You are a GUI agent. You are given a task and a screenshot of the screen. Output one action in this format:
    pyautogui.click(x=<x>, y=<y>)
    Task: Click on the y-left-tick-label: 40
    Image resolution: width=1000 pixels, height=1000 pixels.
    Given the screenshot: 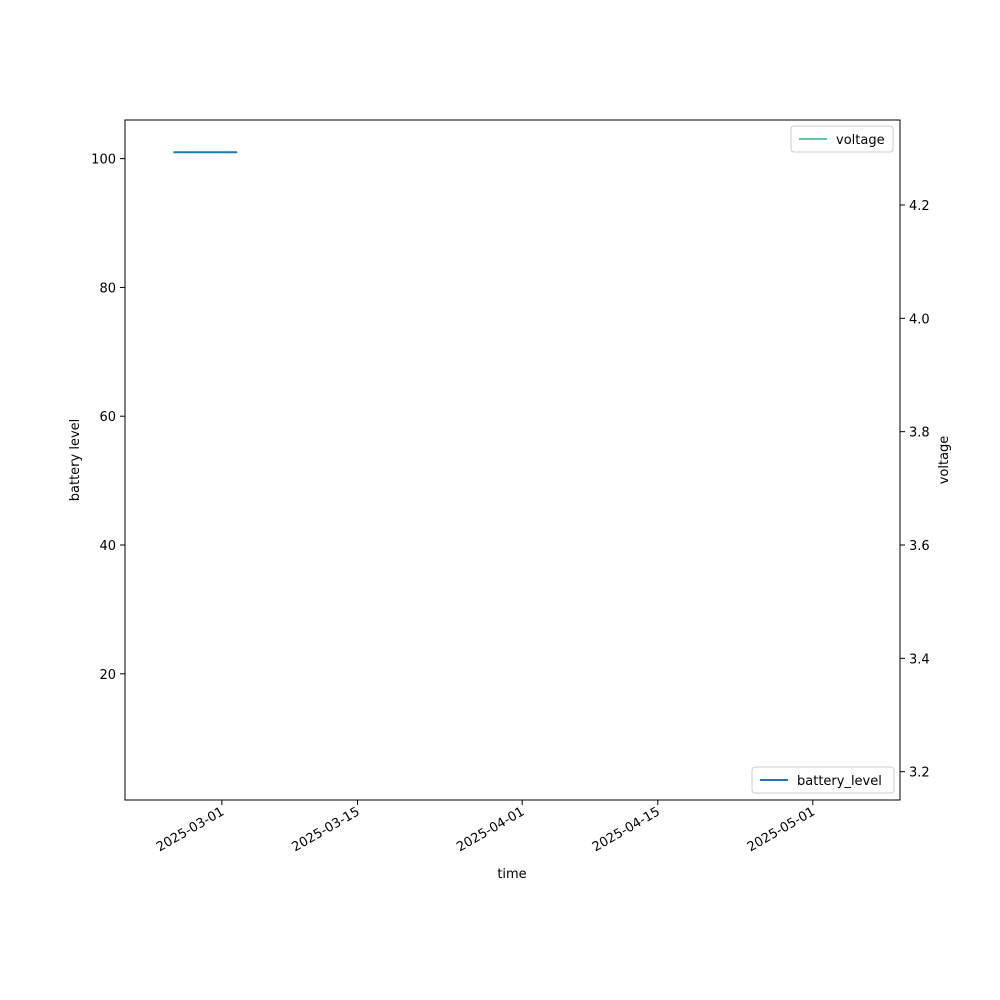 What is the action you would take?
    pyautogui.click(x=107, y=546)
    